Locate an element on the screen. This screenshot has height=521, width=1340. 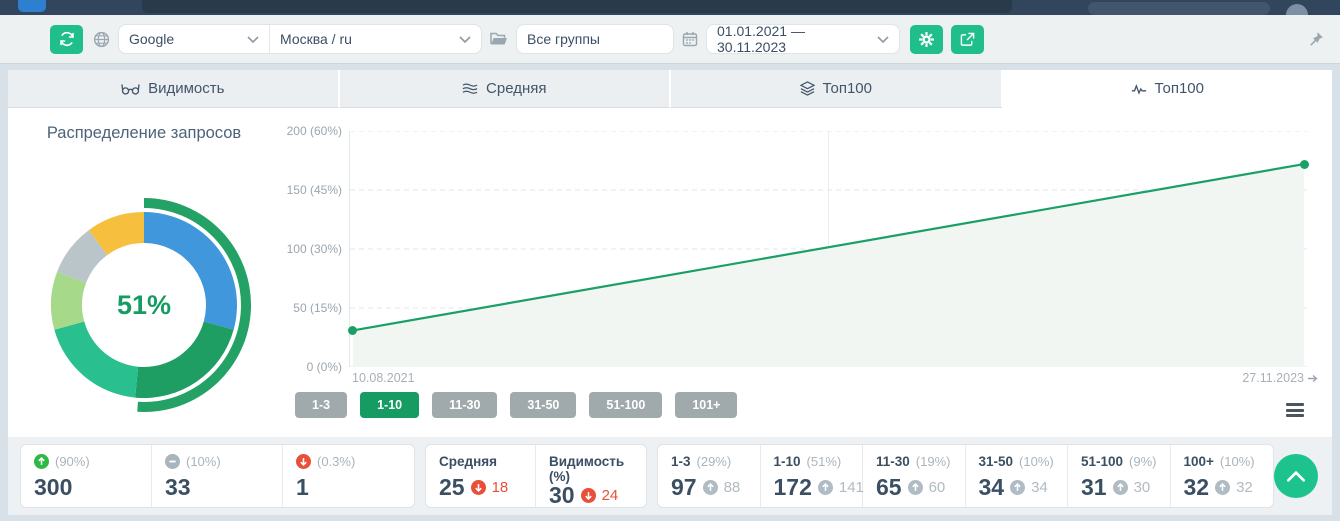
range-button-31-50: 31-50 is located at coordinates (543, 405).